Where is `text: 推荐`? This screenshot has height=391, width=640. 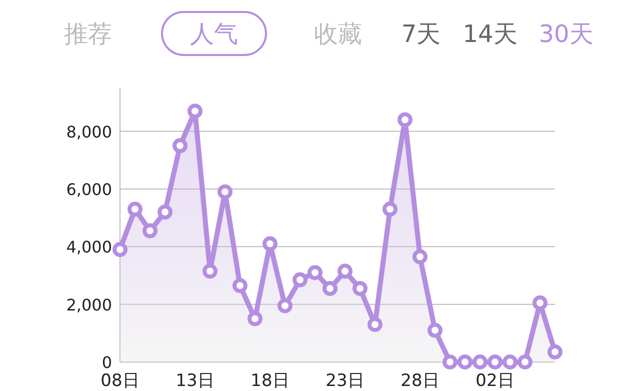
text: 推荐 is located at coordinates (88, 34).